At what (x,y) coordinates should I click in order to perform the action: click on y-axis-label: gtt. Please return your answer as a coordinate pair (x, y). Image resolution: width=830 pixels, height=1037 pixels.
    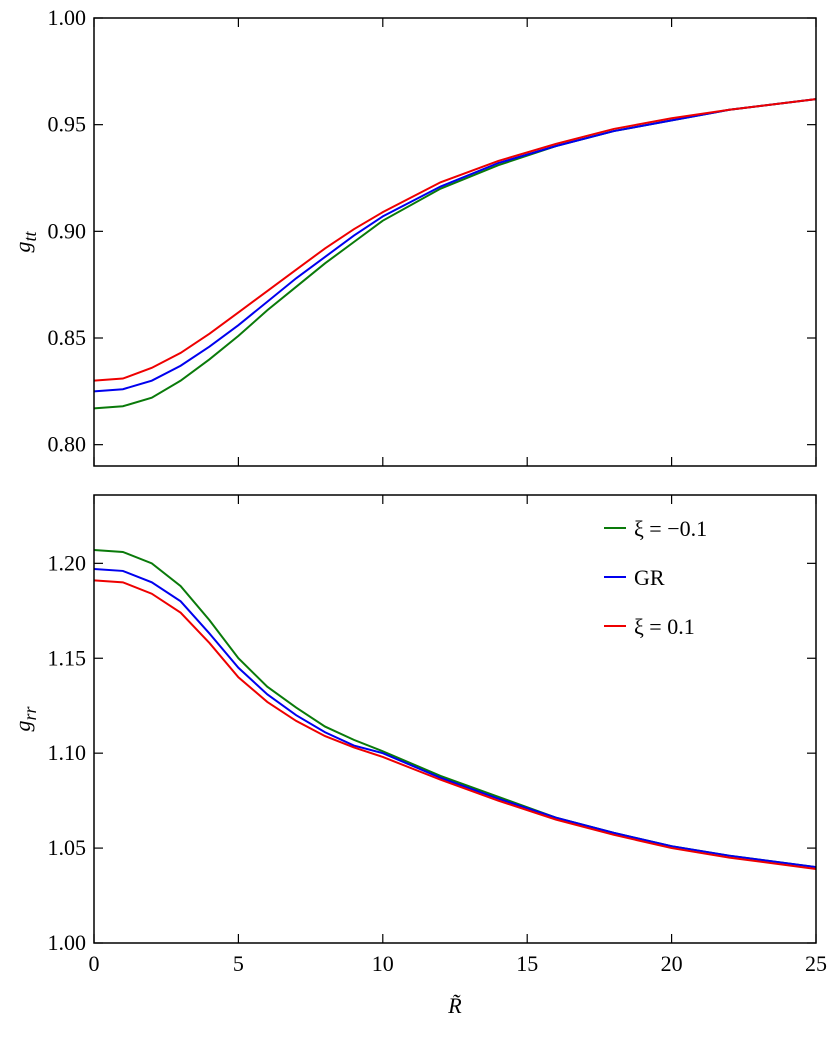
    Looking at the image, I should click on (25, 242).